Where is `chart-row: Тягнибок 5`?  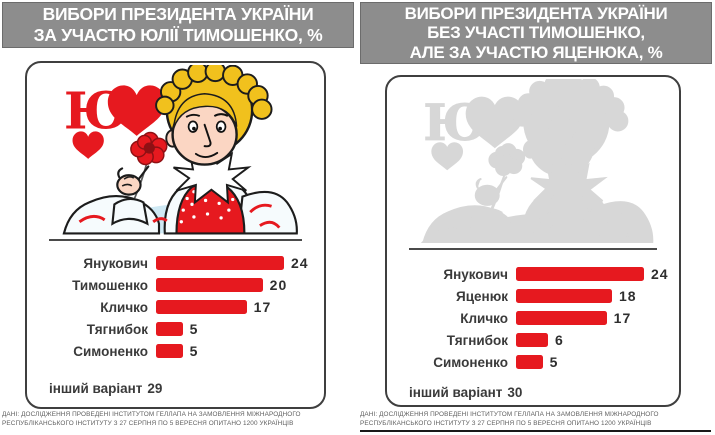
chart-row: Тягнибок 5 is located at coordinates (180, 329).